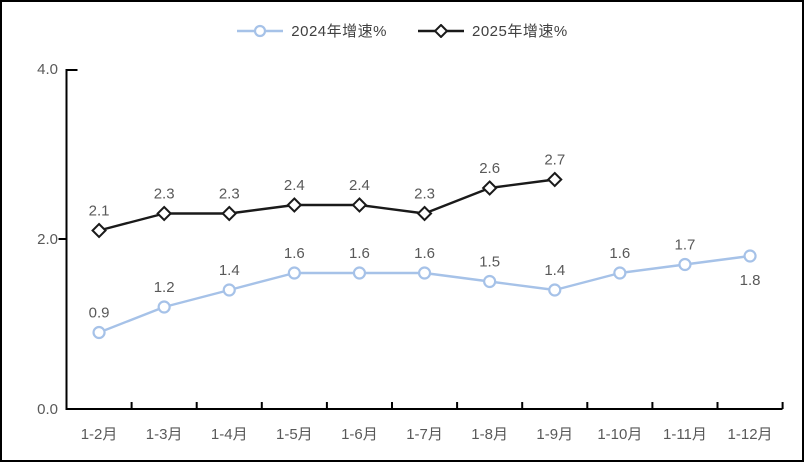 The height and width of the screenshot is (462, 804). What do you see at coordinates (99, 313) in the screenshot?
I see `data-label: 0.9` at bounding box center [99, 313].